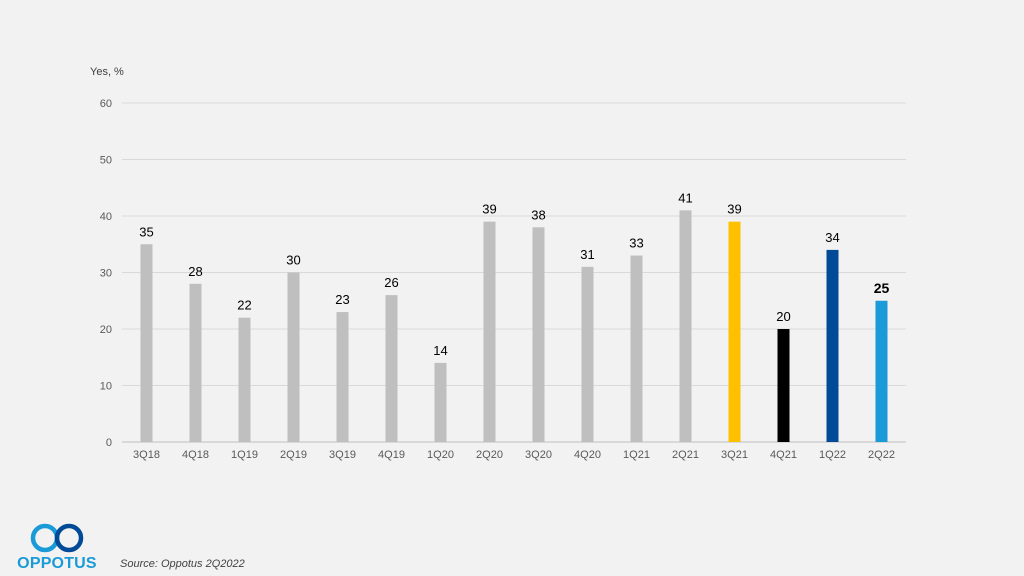  I want to click on data-label-4Q18: 28, so click(195, 271).